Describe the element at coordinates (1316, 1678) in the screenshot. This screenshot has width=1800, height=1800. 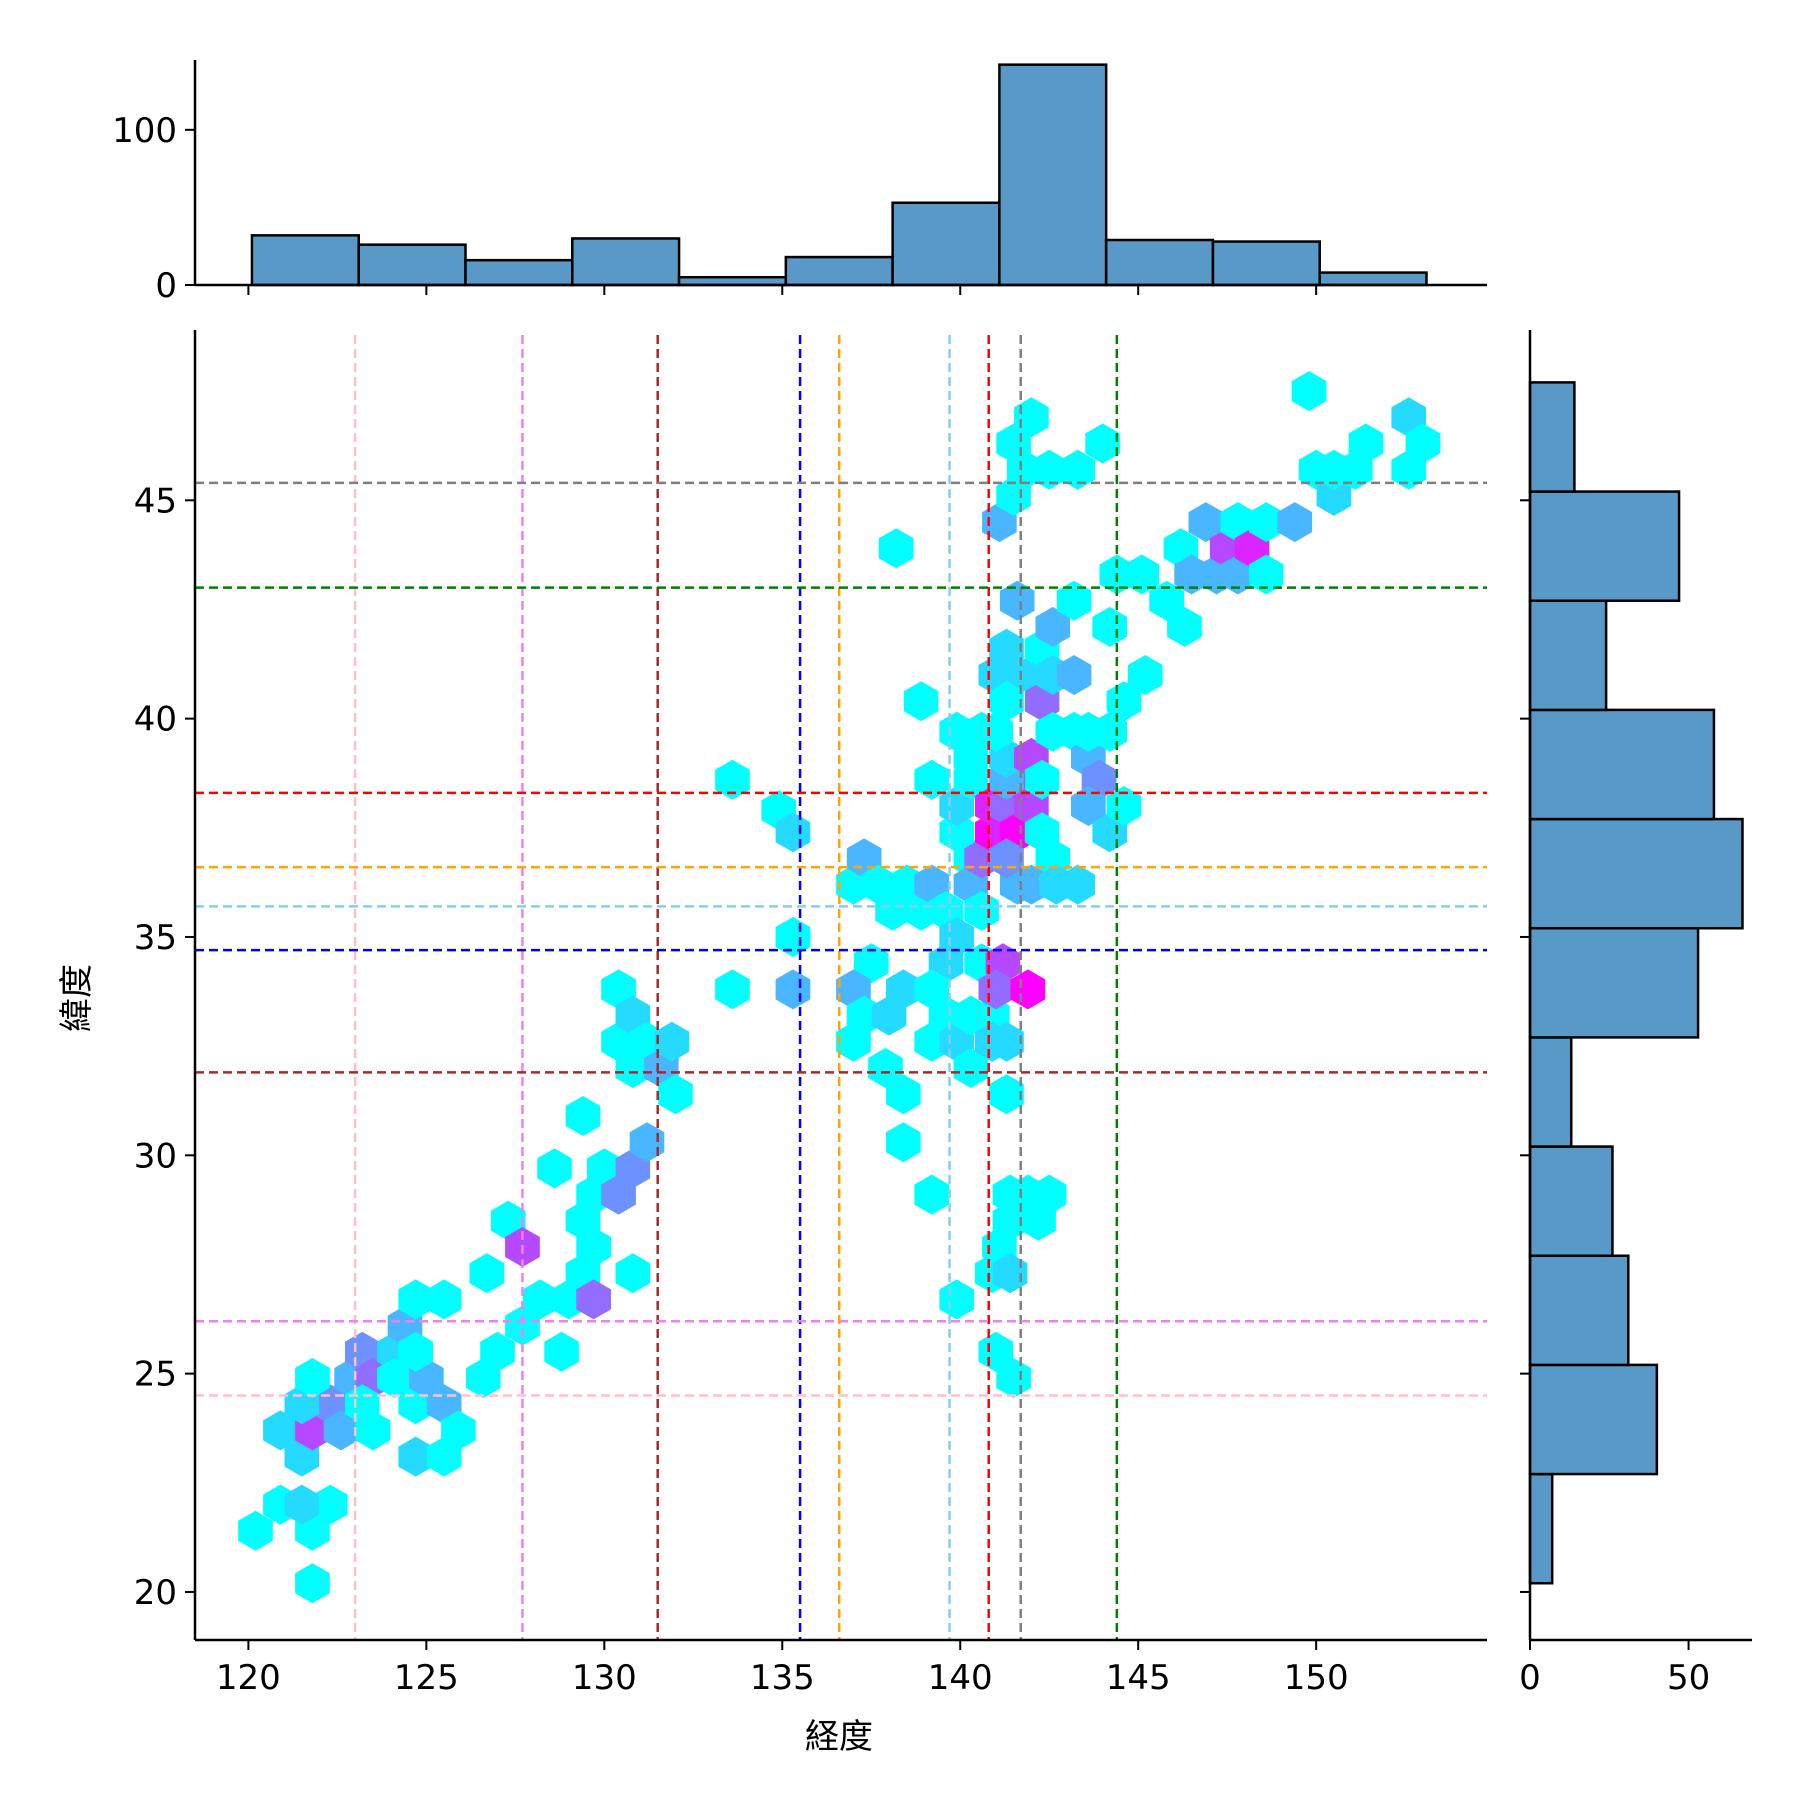
I see `x-tick-label: 150` at that location.